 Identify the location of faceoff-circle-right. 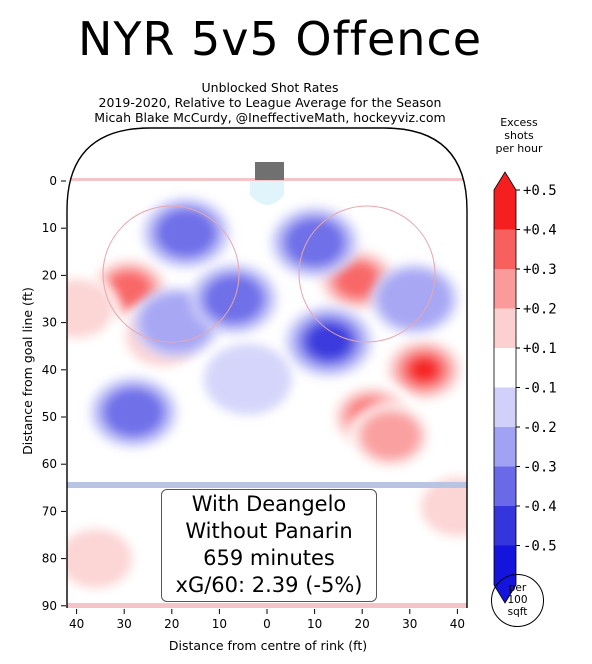
(367, 274).